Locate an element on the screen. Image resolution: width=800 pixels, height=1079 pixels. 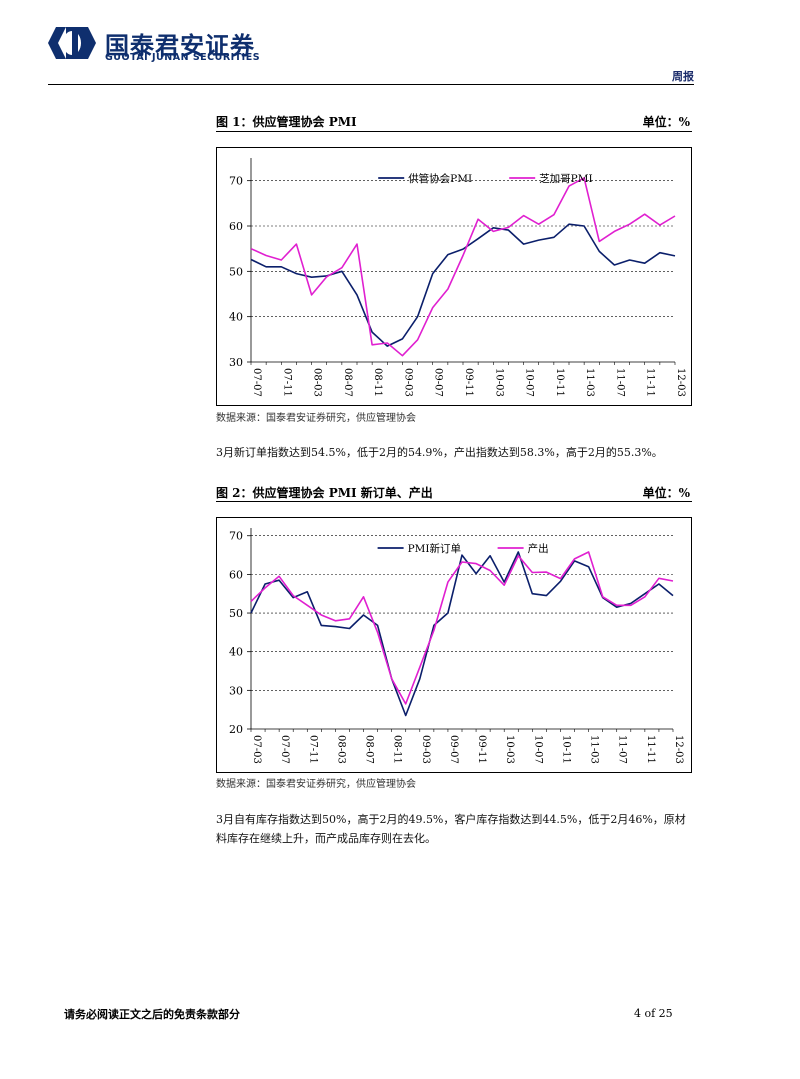
fig1-xtick-label: 07-07 is located at coordinates (256, 382).